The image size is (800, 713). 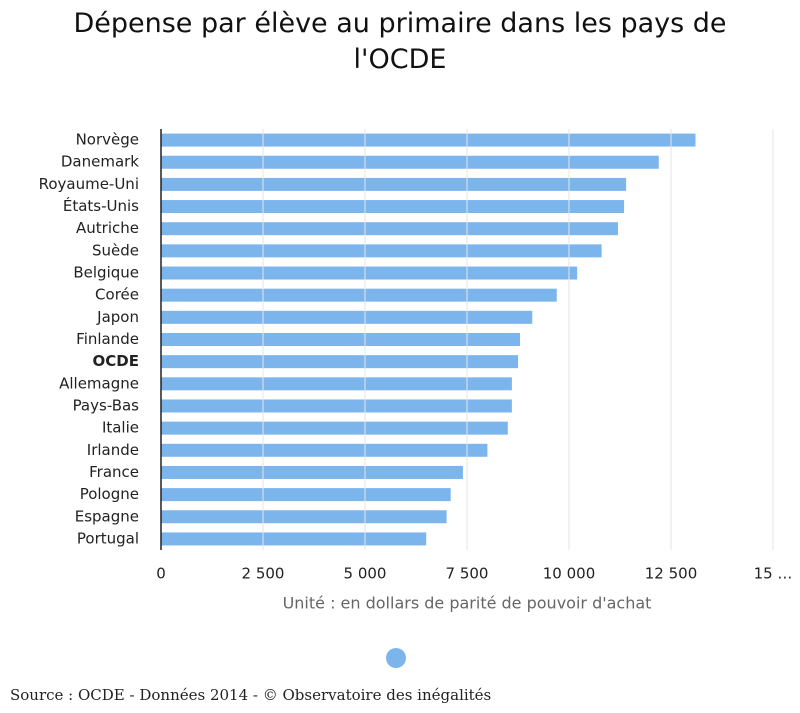 I want to click on y-tick-label: Corée, so click(x=117, y=295).